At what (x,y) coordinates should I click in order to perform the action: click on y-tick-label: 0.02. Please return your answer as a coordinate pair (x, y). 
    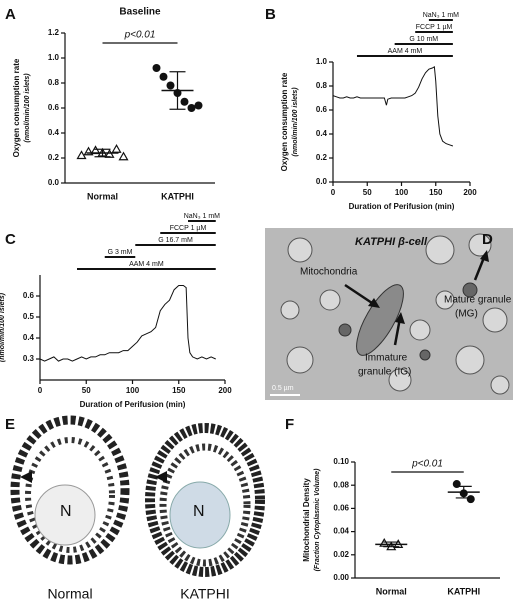
    Looking at the image, I should click on (341, 554).